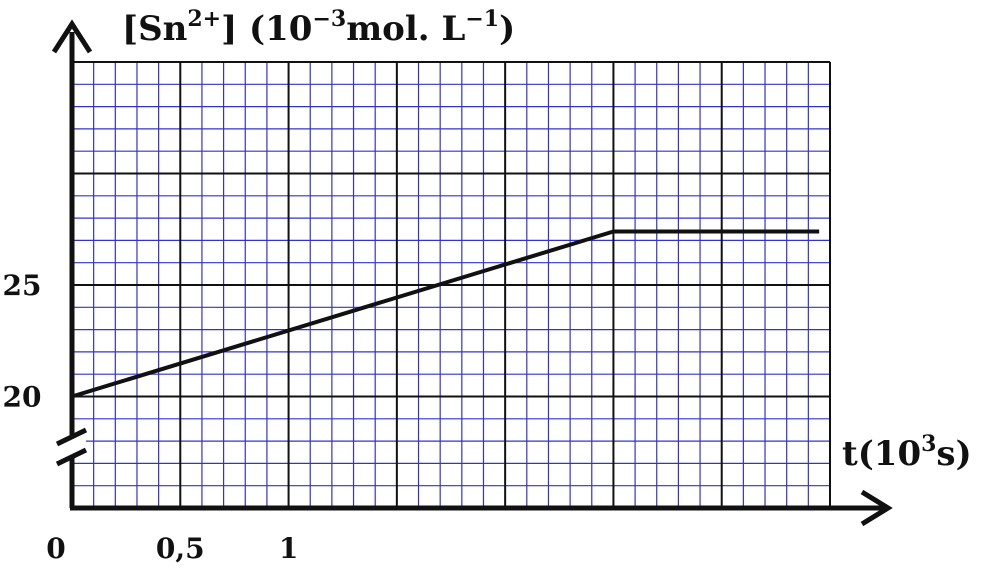 The width and height of the screenshot is (982, 571). I want to click on x-tick-label: 0,5, so click(180, 548).